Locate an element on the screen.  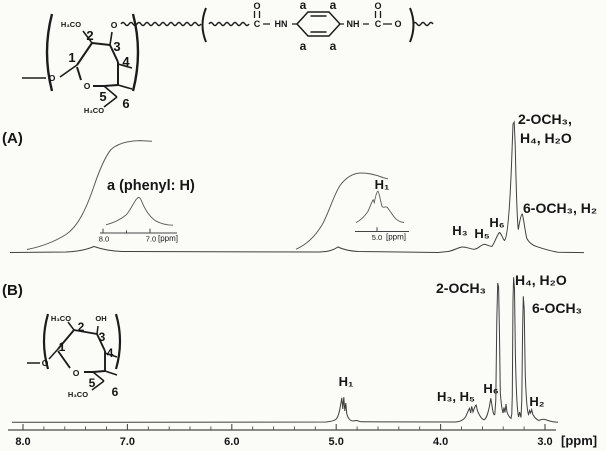
peak-label-2och3-b: 2-OCH₃ is located at coordinates (461, 288).